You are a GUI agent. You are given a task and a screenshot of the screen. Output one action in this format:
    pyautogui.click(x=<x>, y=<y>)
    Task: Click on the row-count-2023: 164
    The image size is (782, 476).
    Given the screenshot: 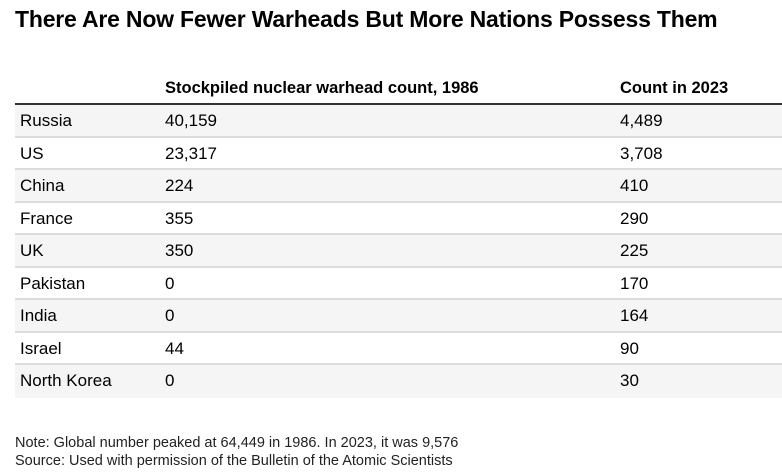 What is the action you would take?
    pyautogui.click(x=634, y=315)
    